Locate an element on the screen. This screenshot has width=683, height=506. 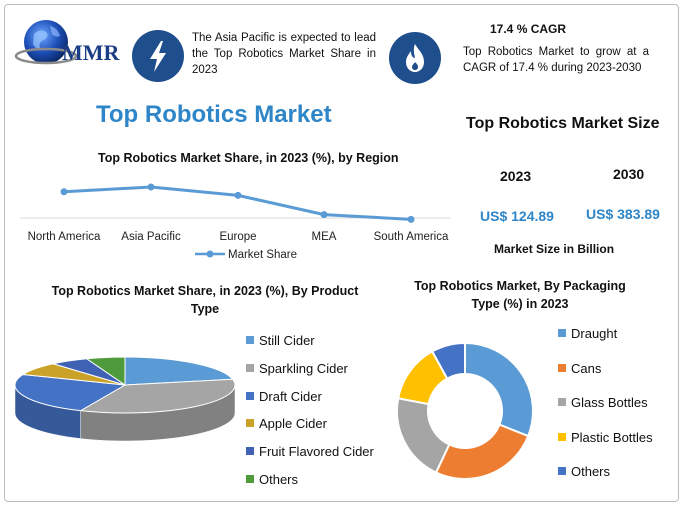
legend-label: Still Cider is located at coordinates (287, 340).